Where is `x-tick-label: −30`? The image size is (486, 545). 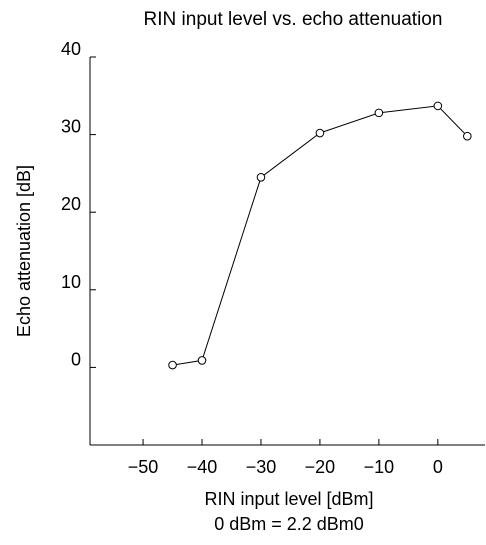
x-tick-label: −30 is located at coordinates (261, 467).